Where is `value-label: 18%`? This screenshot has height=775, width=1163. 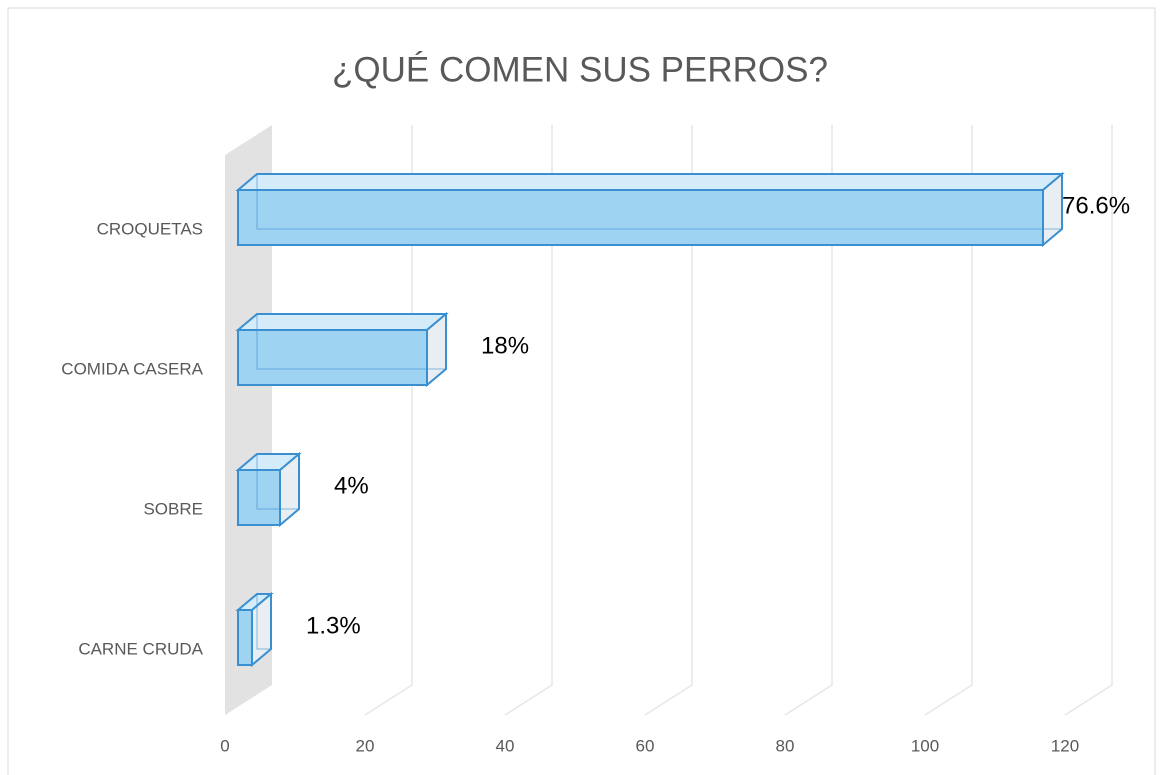
value-label: 18% is located at coordinates (505, 345).